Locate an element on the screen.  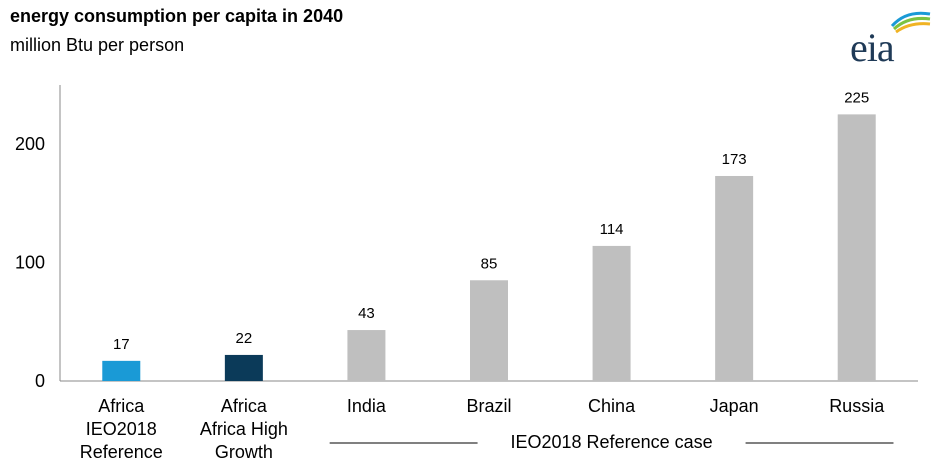
x-category-label: Russia is located at coordinates (857, 406).